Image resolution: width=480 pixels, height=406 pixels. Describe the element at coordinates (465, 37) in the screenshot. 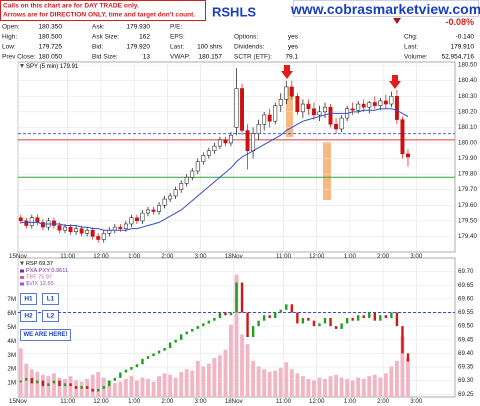

I see `quote-value: -0.140` at that location.